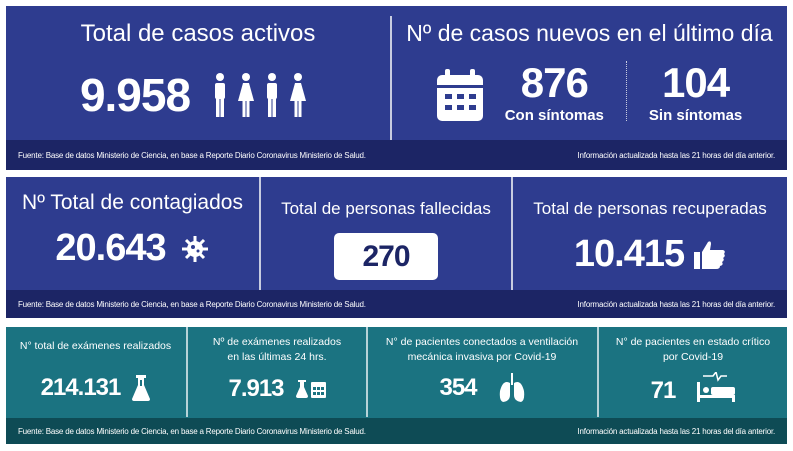 The width and height of the screenshot is (793, 451). What do you see at coordinates (696, 82) in the screenshot?
I see `without-symptoms-value: 104` at bounding box center [696, 82].